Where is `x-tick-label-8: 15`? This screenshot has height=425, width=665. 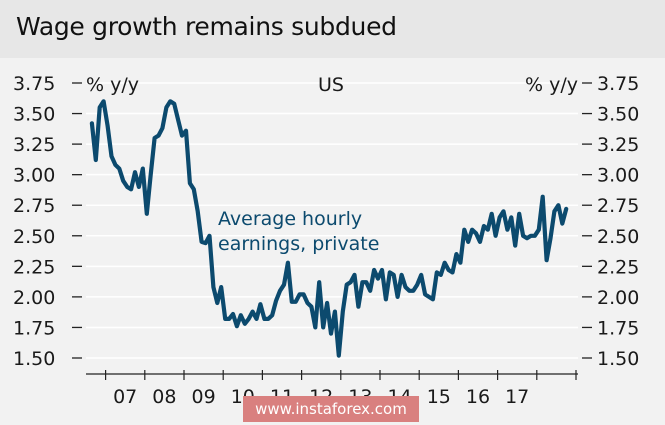
x-tick-label-8: 15 is located at coordinates (439, 397).